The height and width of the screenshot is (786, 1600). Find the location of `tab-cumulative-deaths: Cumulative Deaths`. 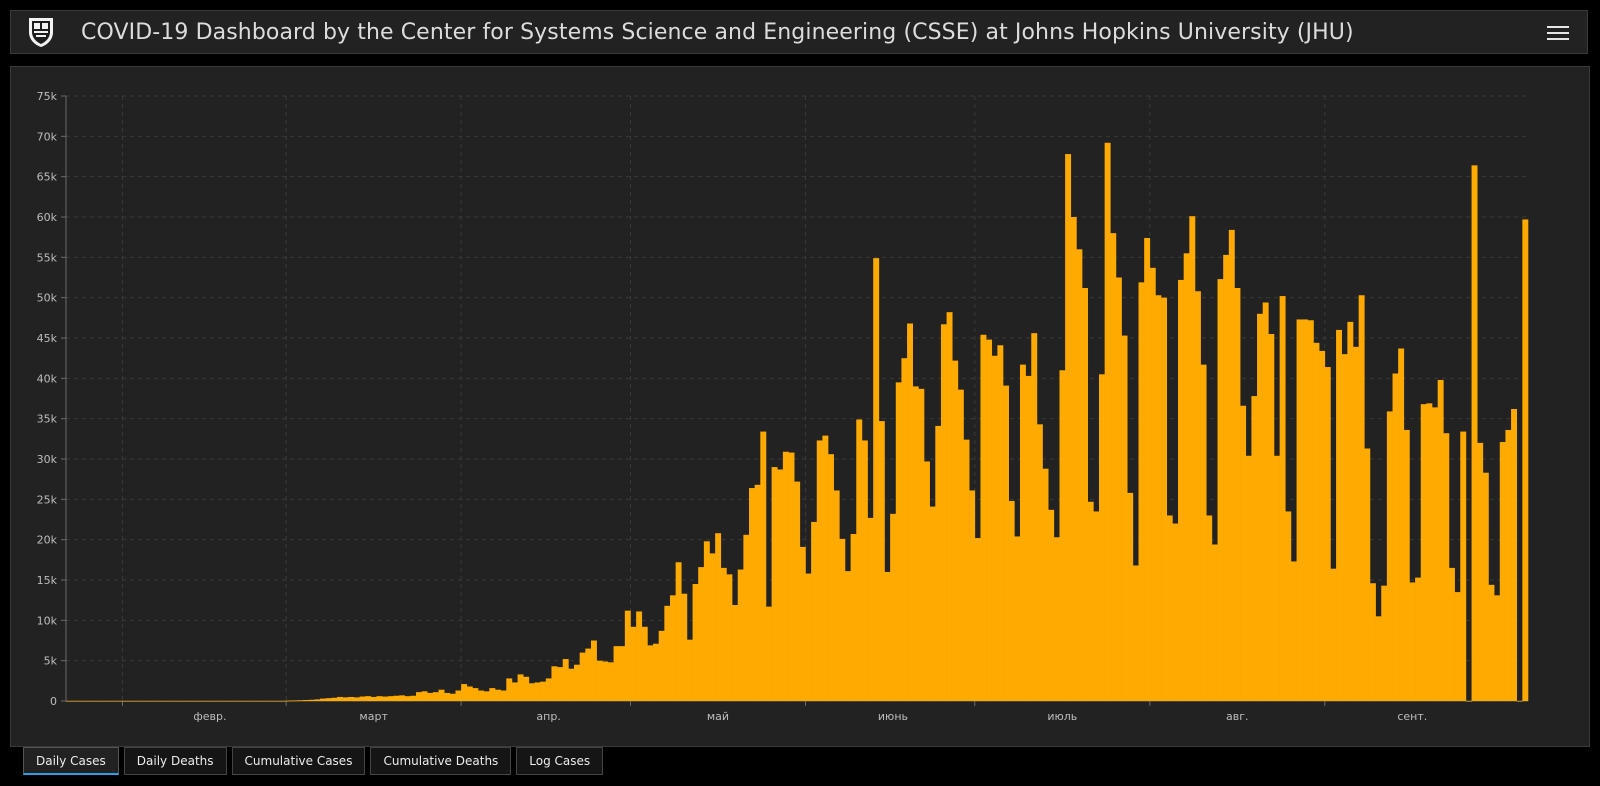

tab-cumulative-deaths: Cumulative Deaths is located at coordinates (441, 761).